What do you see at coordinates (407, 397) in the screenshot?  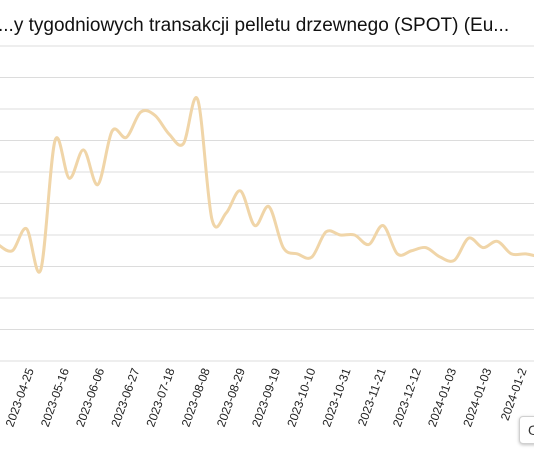 I see `x-tick-label: 2023-12-12` at bounding box center [407, 397].